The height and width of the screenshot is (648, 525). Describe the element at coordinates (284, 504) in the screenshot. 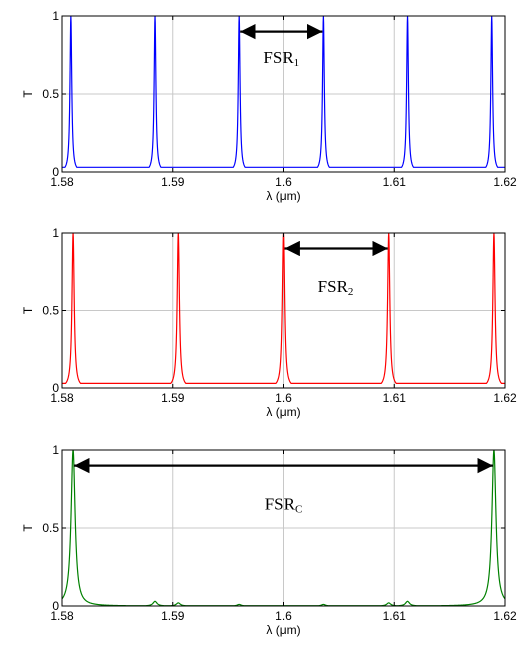

I see `fsr-label: FSRC` at that location.